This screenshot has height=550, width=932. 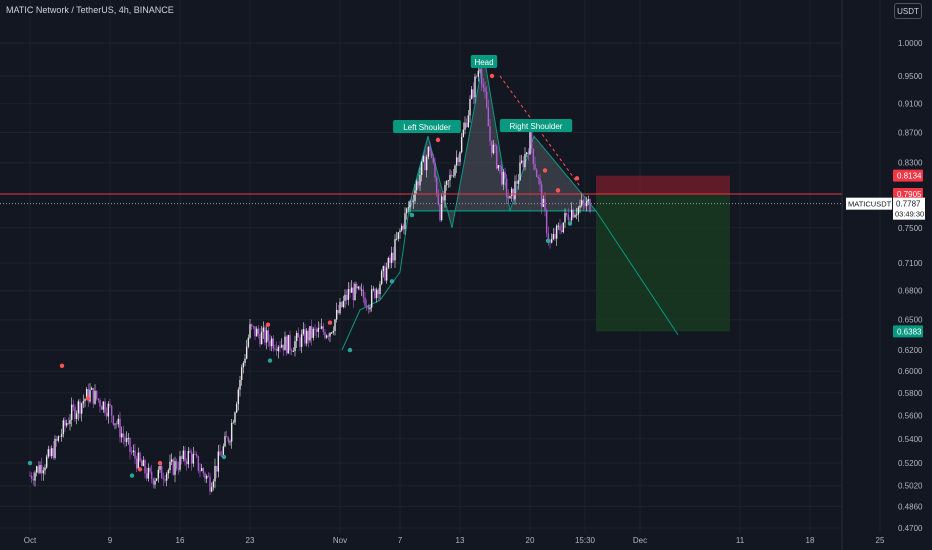 What do you see at coordinates (340, 540) in the screenshot?
I see `time-tick-label: Nov` at bounding box center [340, 540].